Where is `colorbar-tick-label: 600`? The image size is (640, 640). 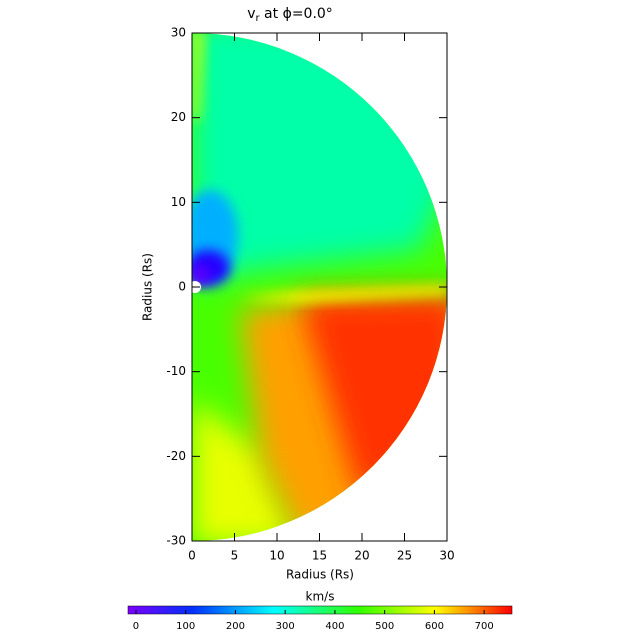 colorbar-tick-label: 600 is located at coordinates (434, 626).